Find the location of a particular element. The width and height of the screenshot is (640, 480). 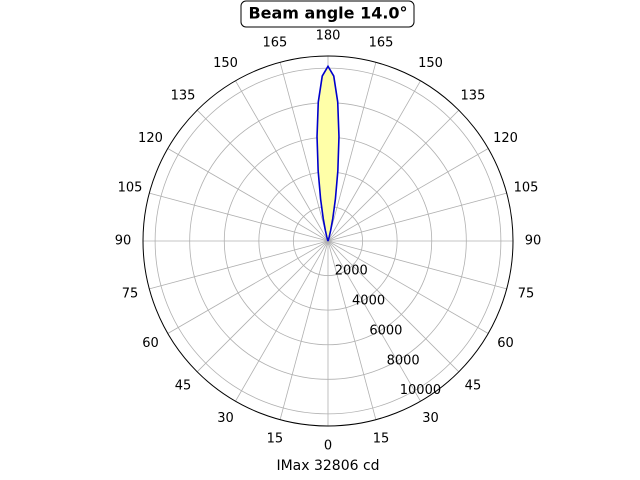

x-axis-label: IMax 32806 cd is located at coordinates (327, 466).